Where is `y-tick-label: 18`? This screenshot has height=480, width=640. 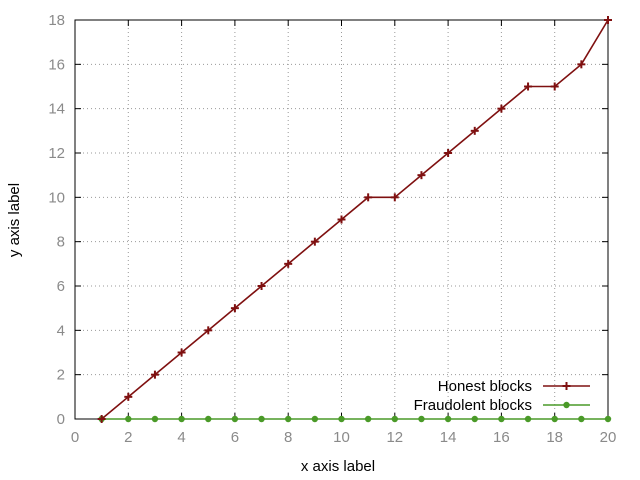 y-tick-label: 18 is located at coordinates (56, 20).